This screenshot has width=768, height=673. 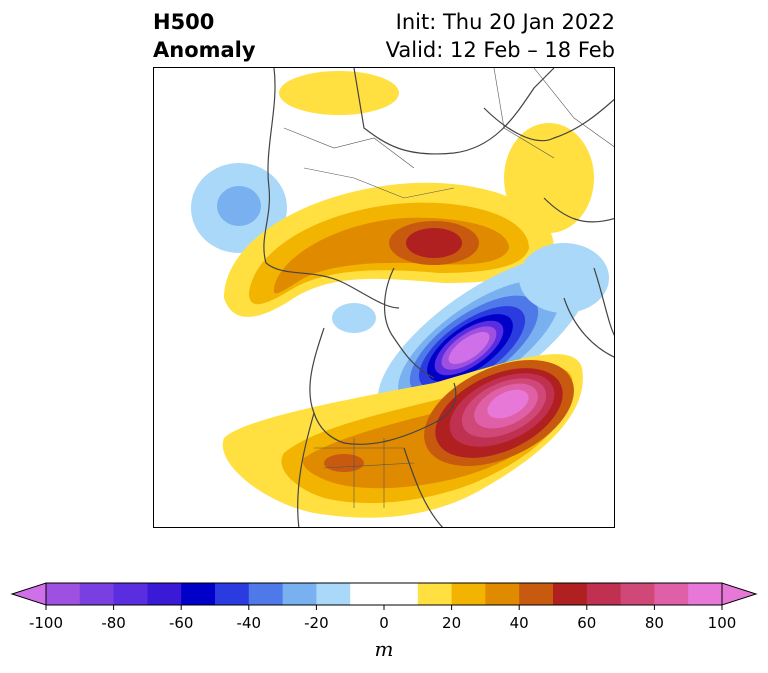 I want to click on init-date: Init: Thu 20 Jan 2022, so click(x=505, y=22).